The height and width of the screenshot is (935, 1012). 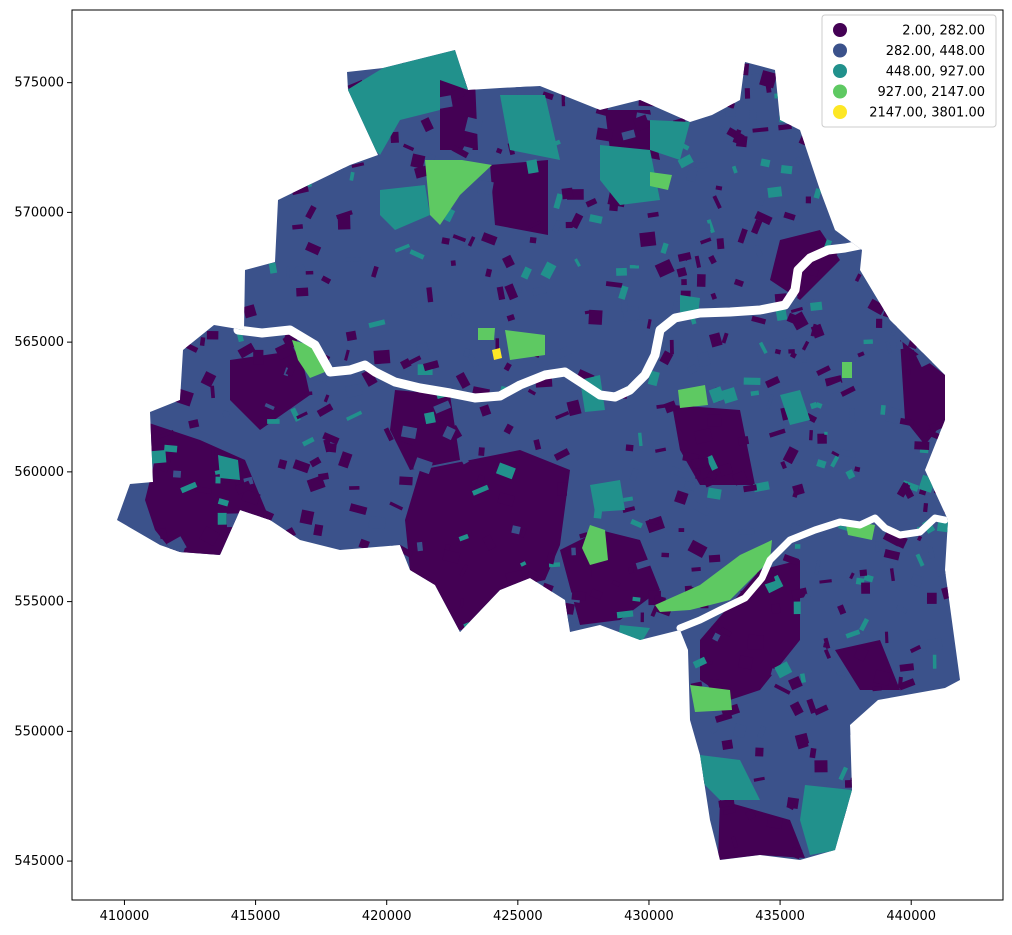 I want to click on x-tick-label: 440000, so click(x=911, y=916).